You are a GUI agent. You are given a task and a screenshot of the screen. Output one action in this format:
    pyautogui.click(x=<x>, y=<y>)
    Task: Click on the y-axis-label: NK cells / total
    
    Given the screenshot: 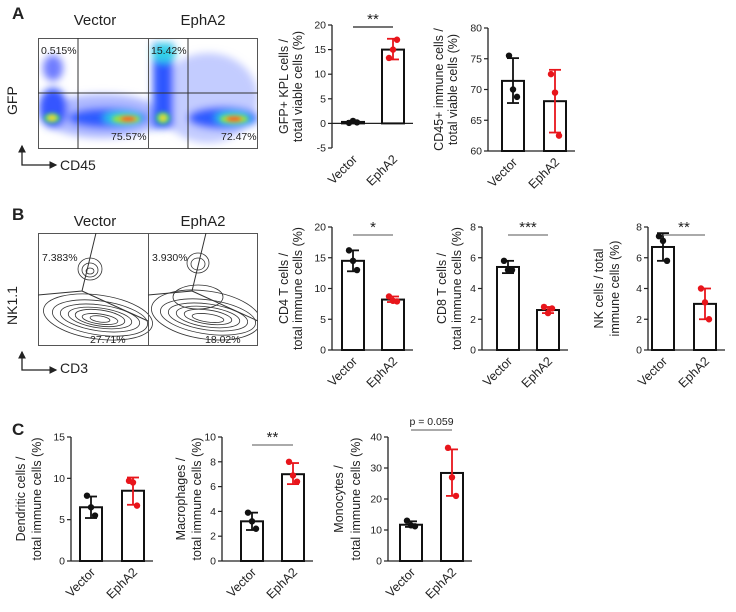 What is the action you would take?
    pyautogui.click(x=599, y=289)
    